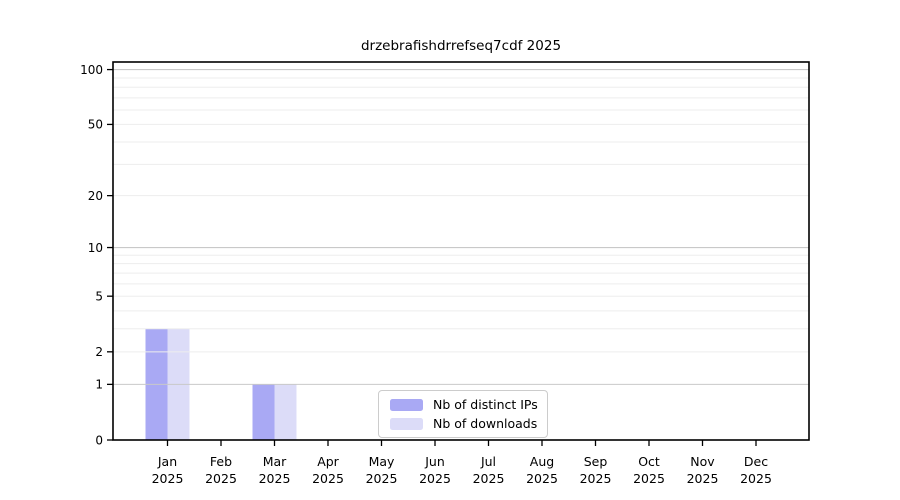 This screenshot has width=900, height=500. Describe the element at coordinates (649, 461) in the screenshot. I see `x-tick-label-month: Oct` at that location.